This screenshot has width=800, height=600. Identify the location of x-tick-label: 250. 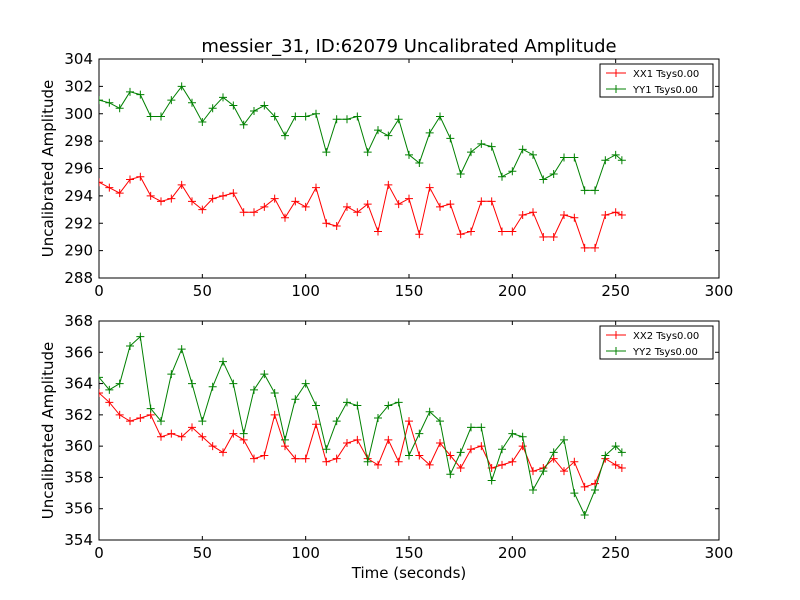
(615, 291).